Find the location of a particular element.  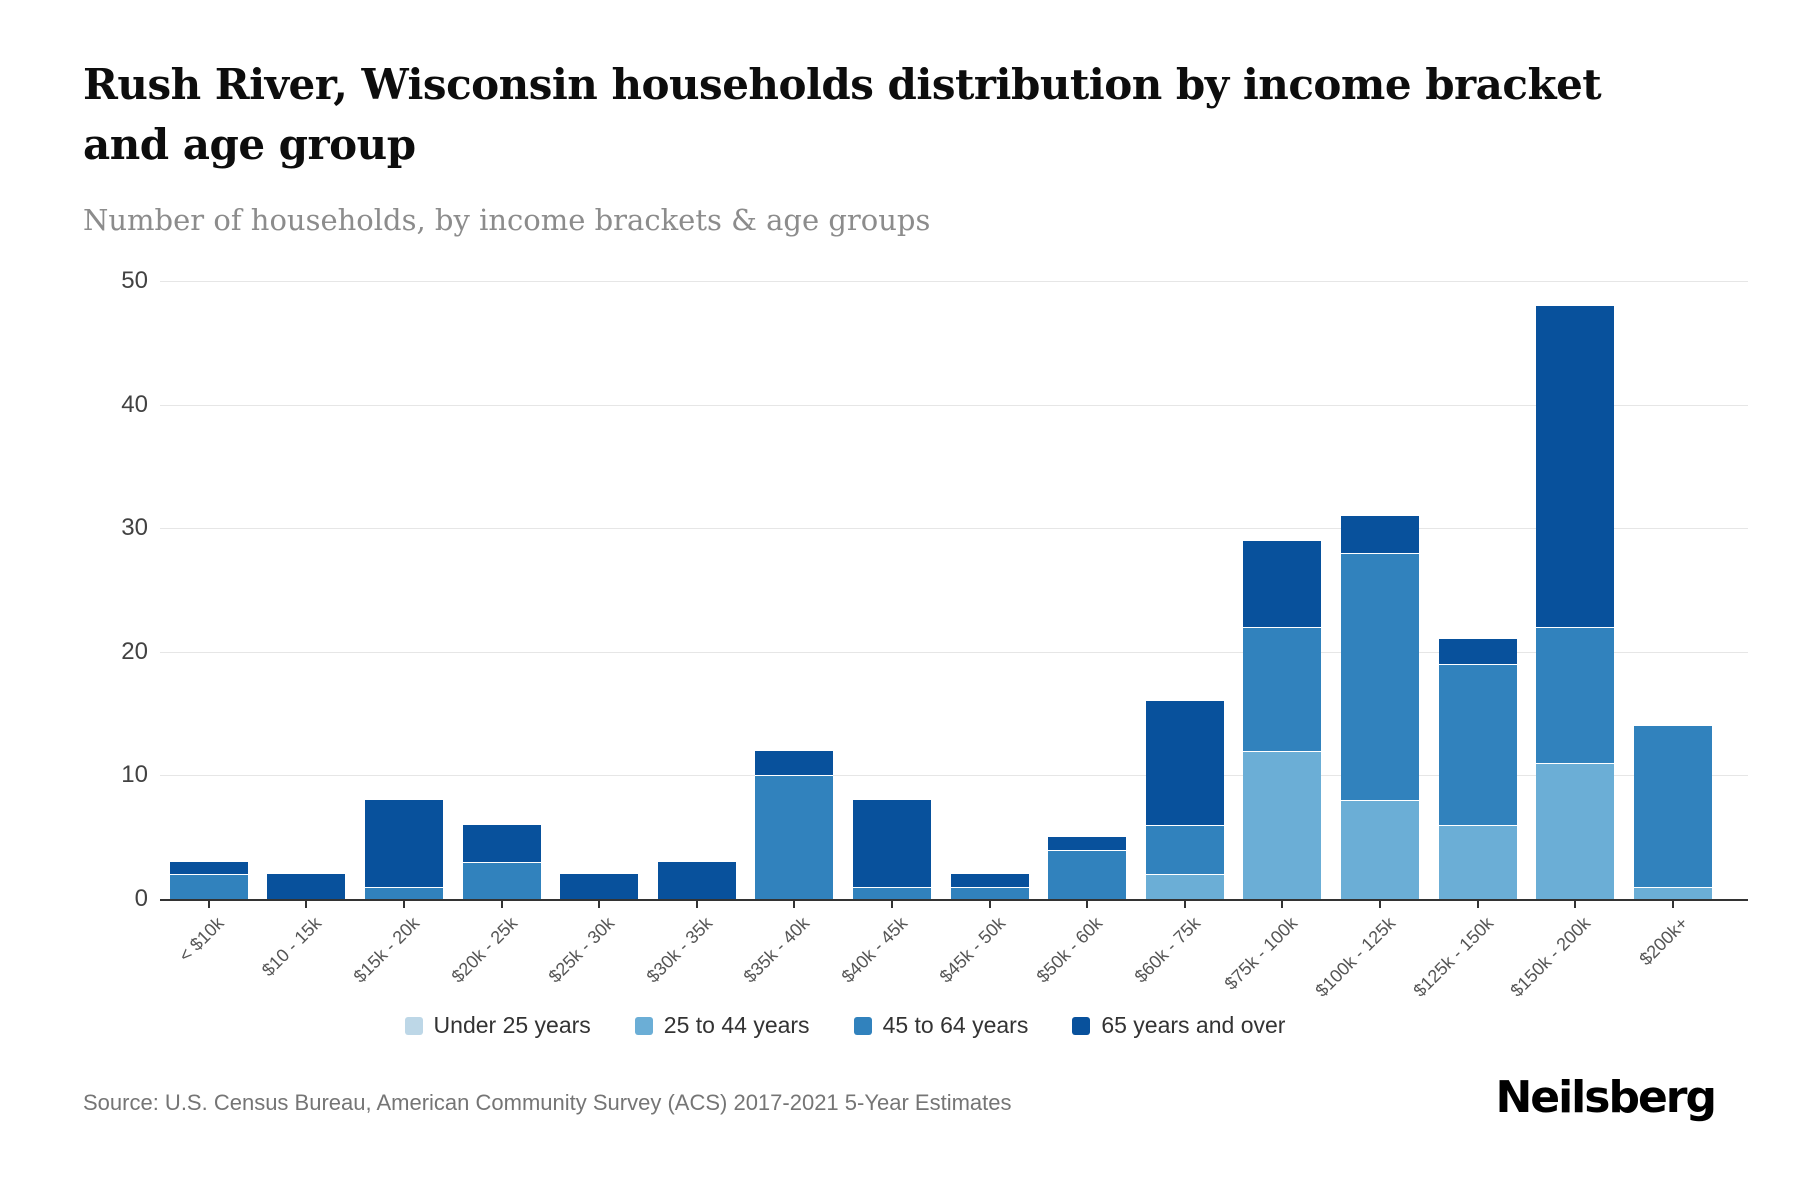

bar-15k-20k is located at coordinates (403, 849).